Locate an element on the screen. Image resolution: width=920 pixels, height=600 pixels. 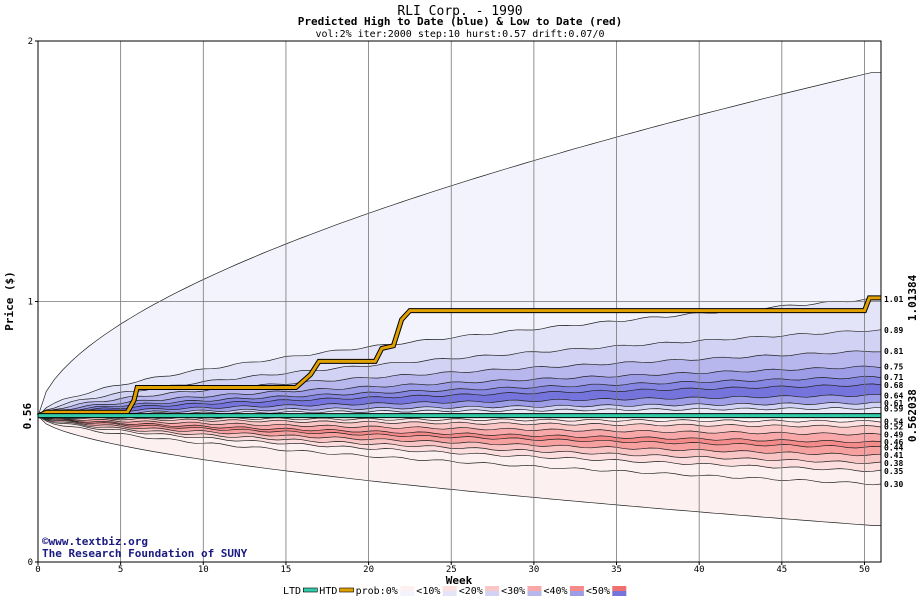
legend-item: <10% is located at coordinates (436, 591).